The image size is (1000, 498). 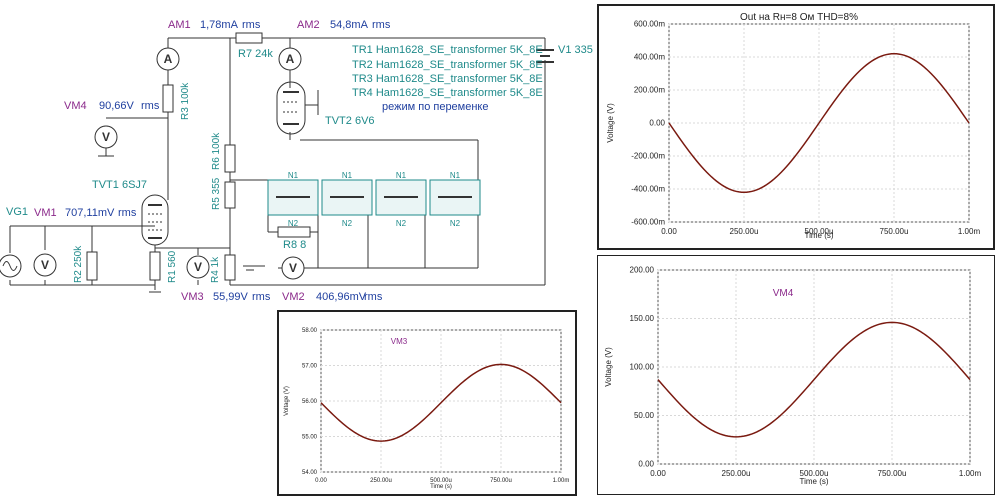 What do you see at coordinates (648, 156) in the screenshot?
I see `y-tick-label: -200.00m` at bounding box center [648, 156].